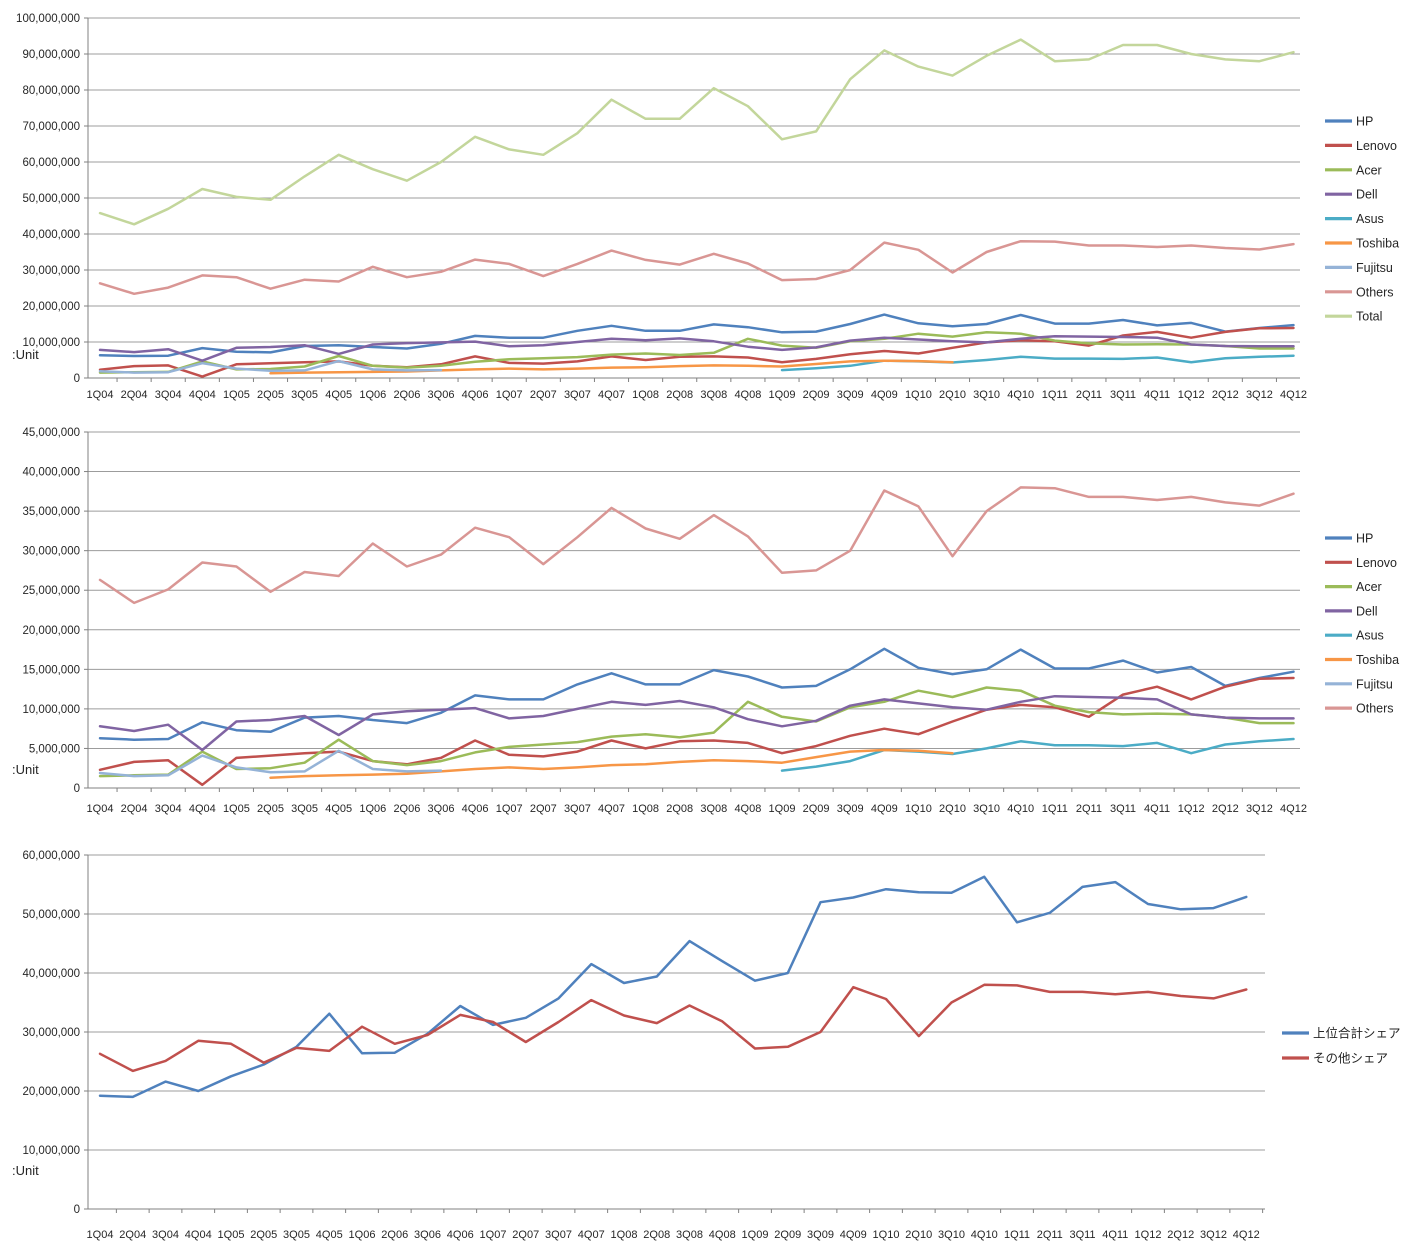 This screenshot has height=1252, width=1412. I want to click on legend-label: Total, so click(1369, 317).